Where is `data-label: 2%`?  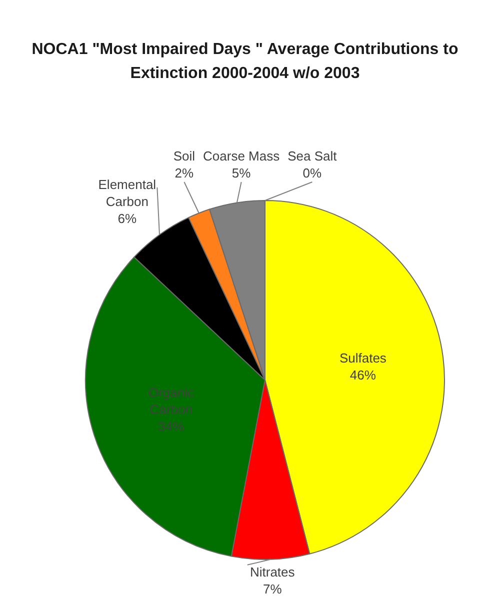 data-label: 2% is located at coordinates (184, 173).